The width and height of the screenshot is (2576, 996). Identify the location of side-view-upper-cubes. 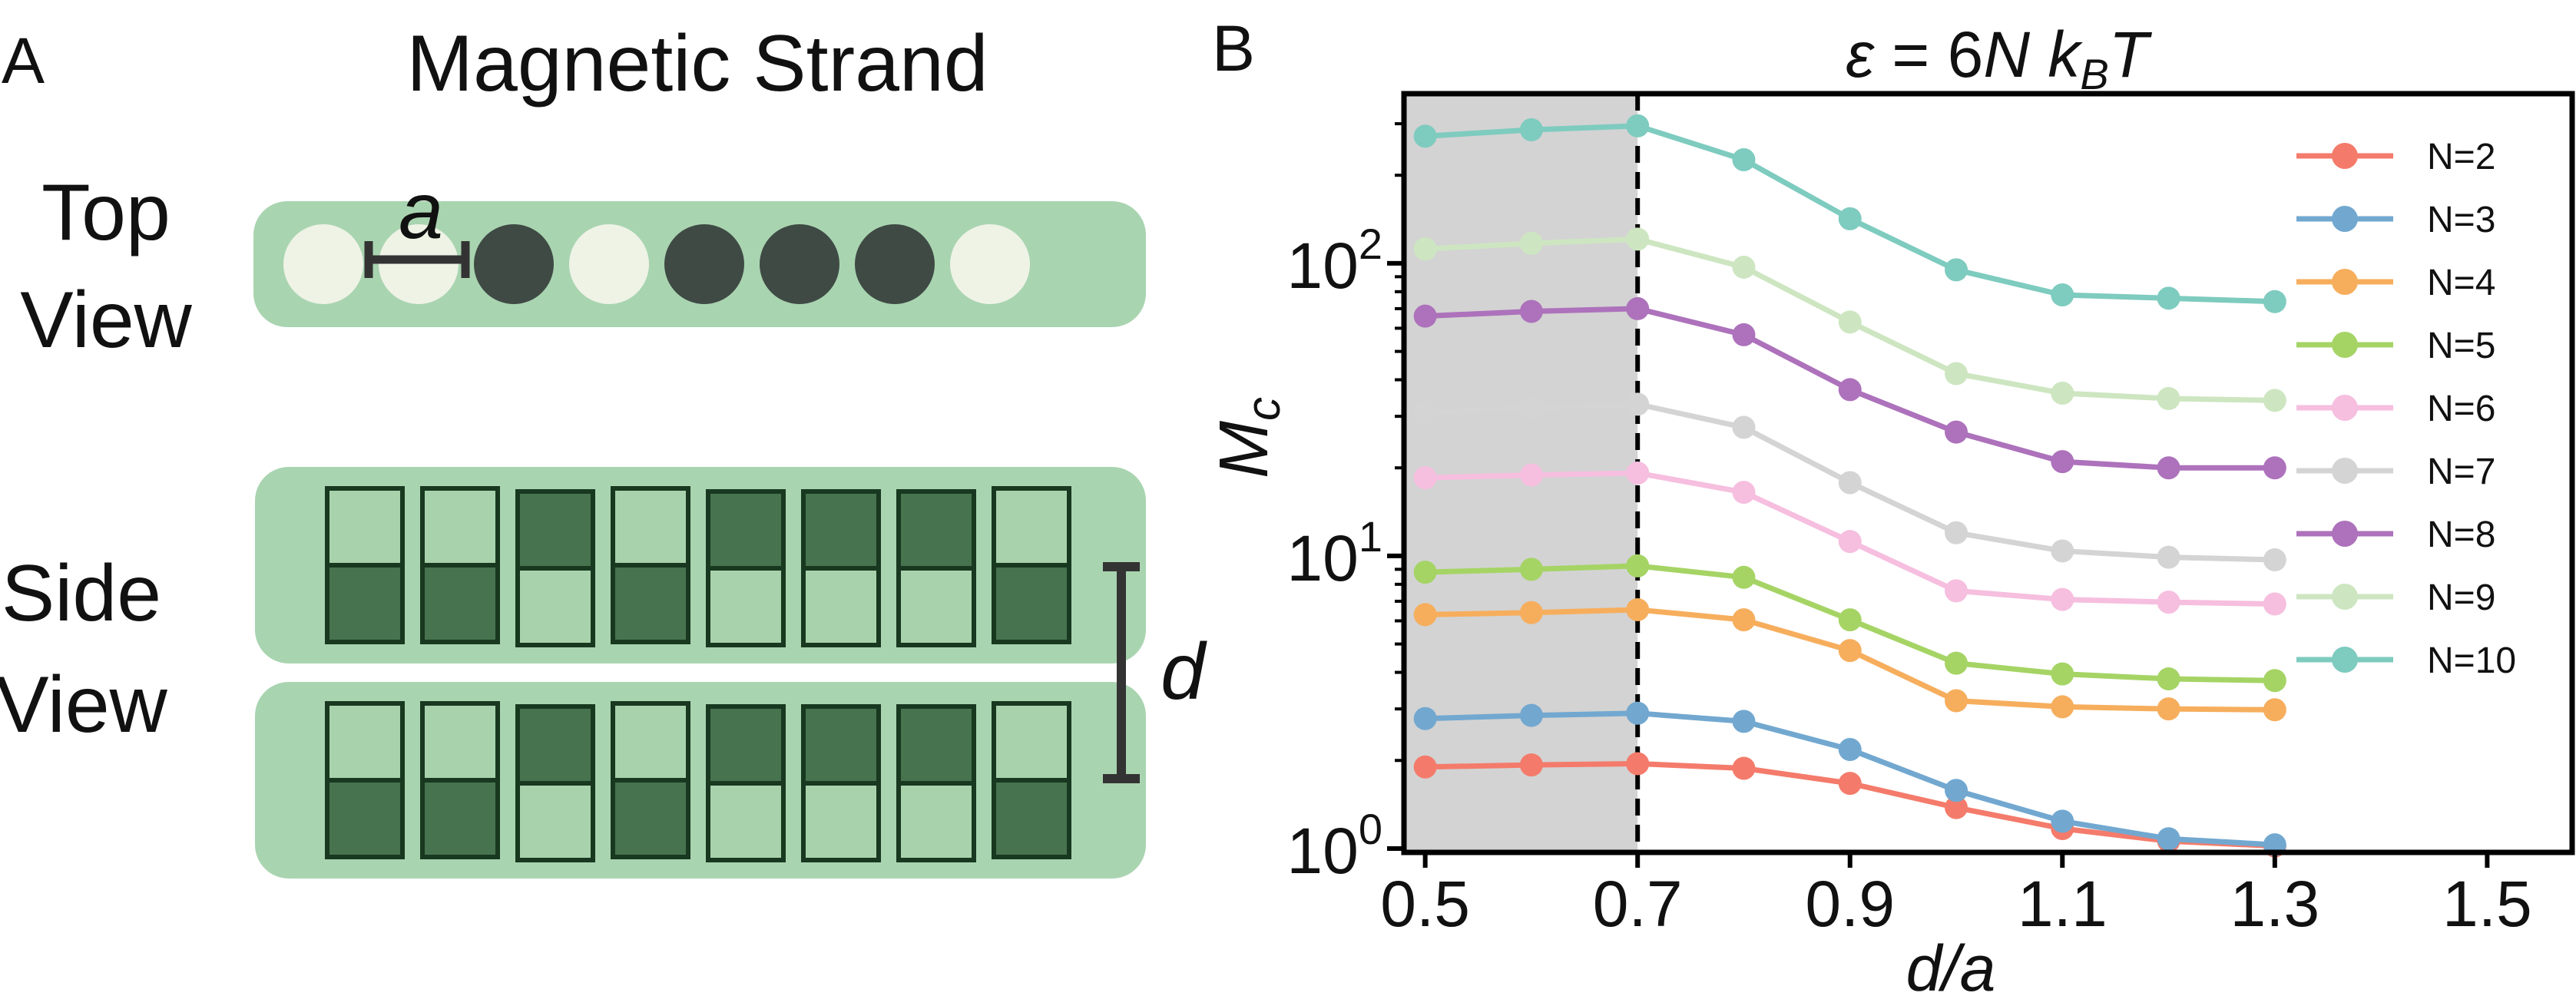
(698, 566).